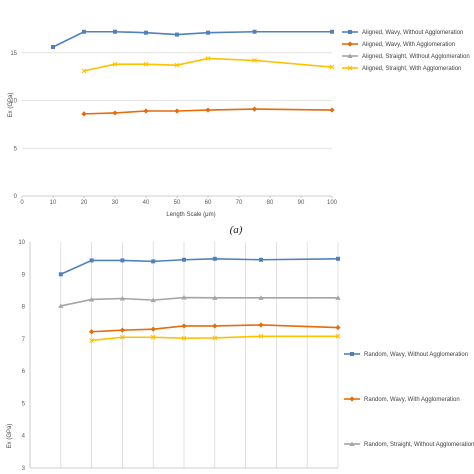 Image resolution: width=474 pixels, height=474 pixels. What do you see at coordinates (24, 308) in the screenshot?
I see `y-tick-label: 8` at bounding box center [24, 308].